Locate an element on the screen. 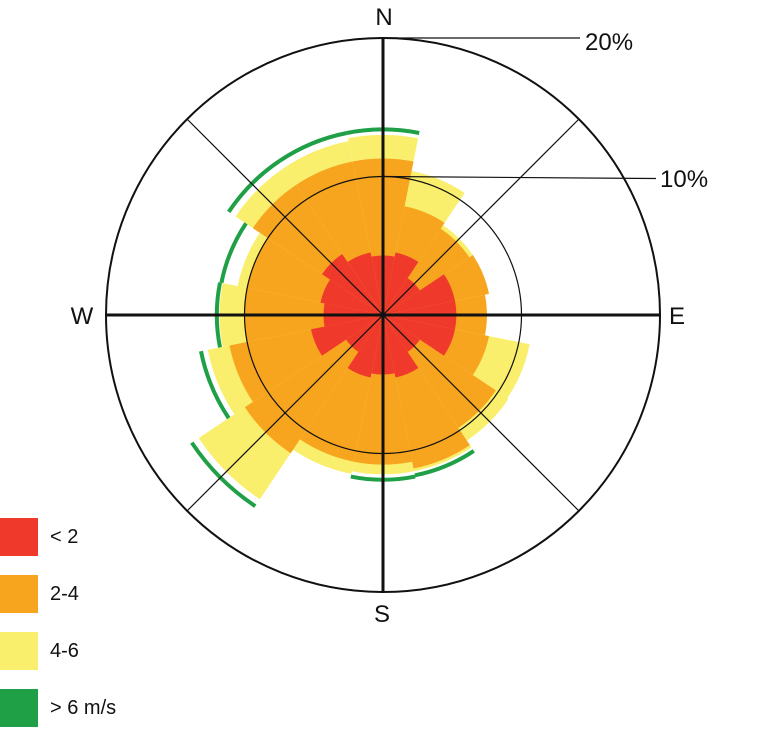 The height and width of the screenshot is (746, 759). direction-label-north: N is located at coordinates (383, 17).